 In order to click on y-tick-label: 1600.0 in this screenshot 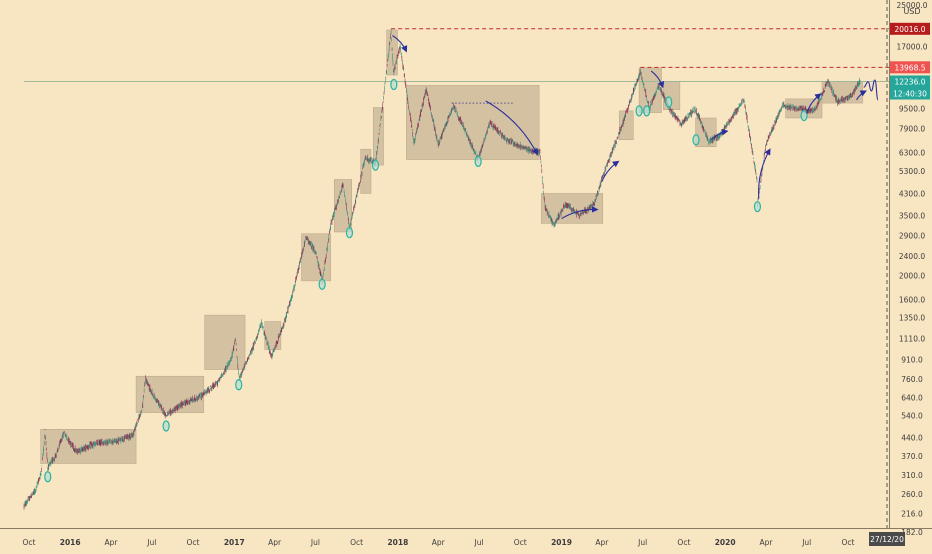, I will do `click(912, 299)`.